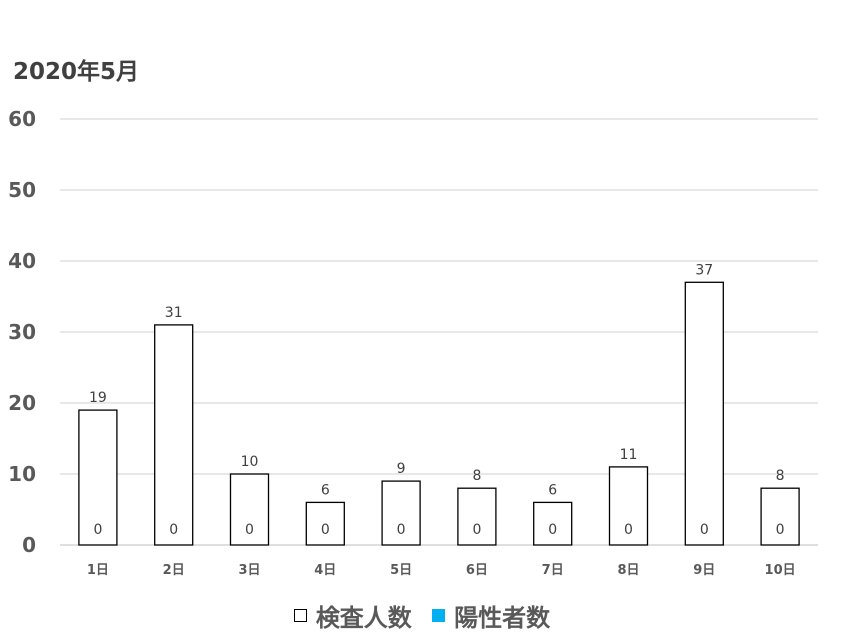 This screenshot has height=633, width=844. I want to click on x-tick-label: 9日, so click(704, 570).